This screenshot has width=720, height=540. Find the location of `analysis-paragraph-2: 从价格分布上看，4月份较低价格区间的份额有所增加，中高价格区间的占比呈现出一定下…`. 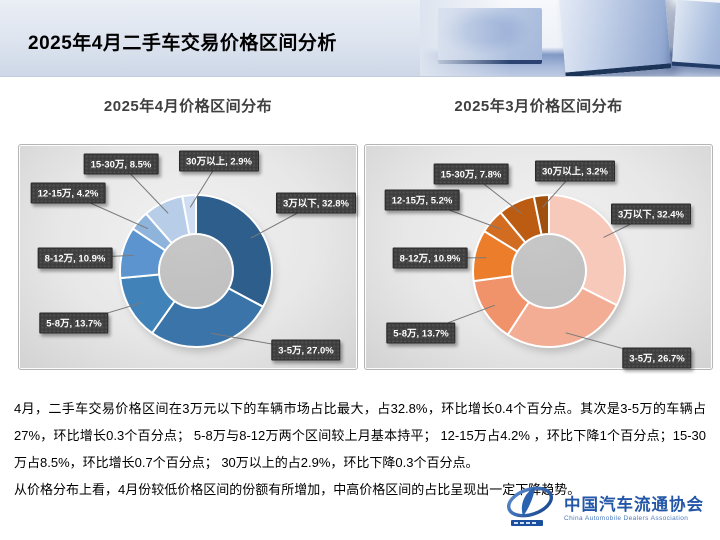

analysis-paragraph-2: 从价格分布上看，4月份较低价格区间的份额有所增加，中高价格区间的占比呈现出一定下… is located at coordinates (297, 489).